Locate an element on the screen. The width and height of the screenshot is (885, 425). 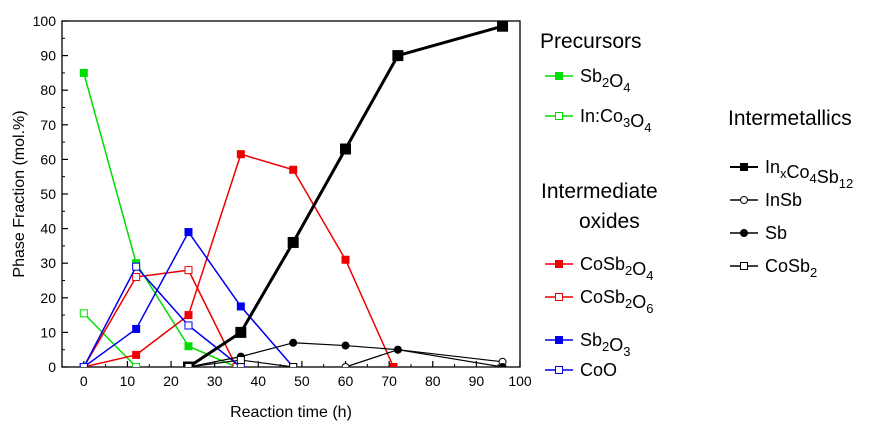
legend-label: InSb is located at coordinates (783, 200).